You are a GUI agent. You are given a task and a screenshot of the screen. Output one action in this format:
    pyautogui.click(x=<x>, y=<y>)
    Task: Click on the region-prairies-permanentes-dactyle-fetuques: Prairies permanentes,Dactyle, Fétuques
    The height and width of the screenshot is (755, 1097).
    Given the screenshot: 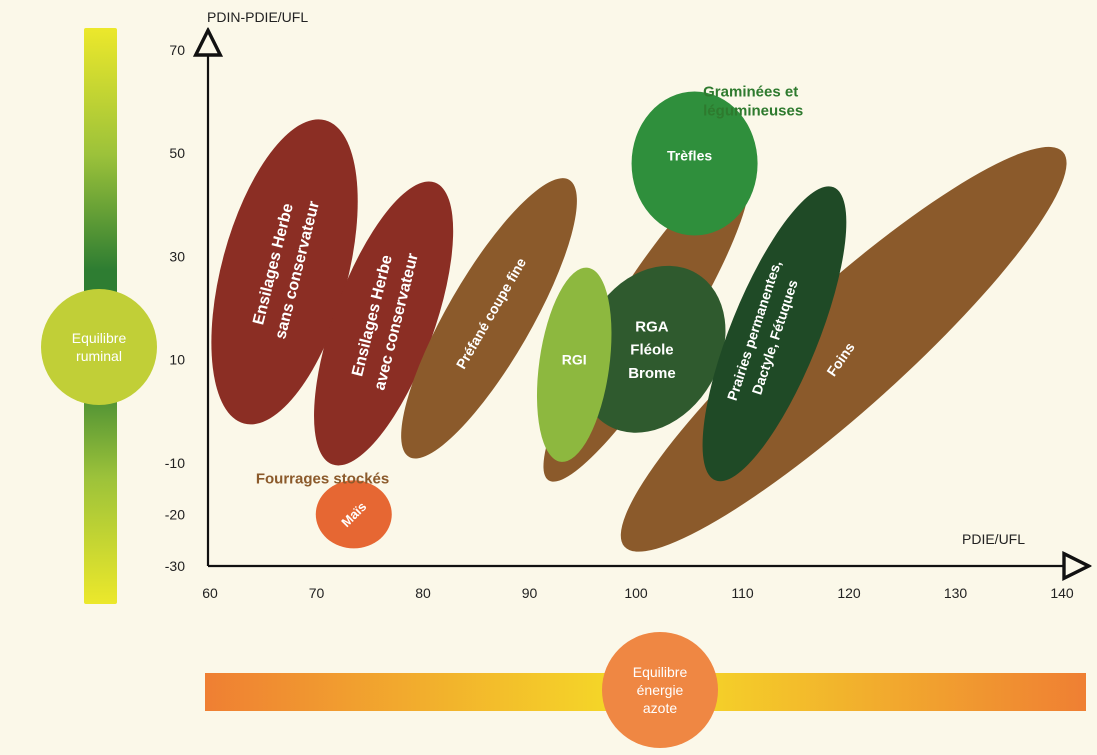 What is the action you would take?
    pyautogui.click(x=774, y=334)
    